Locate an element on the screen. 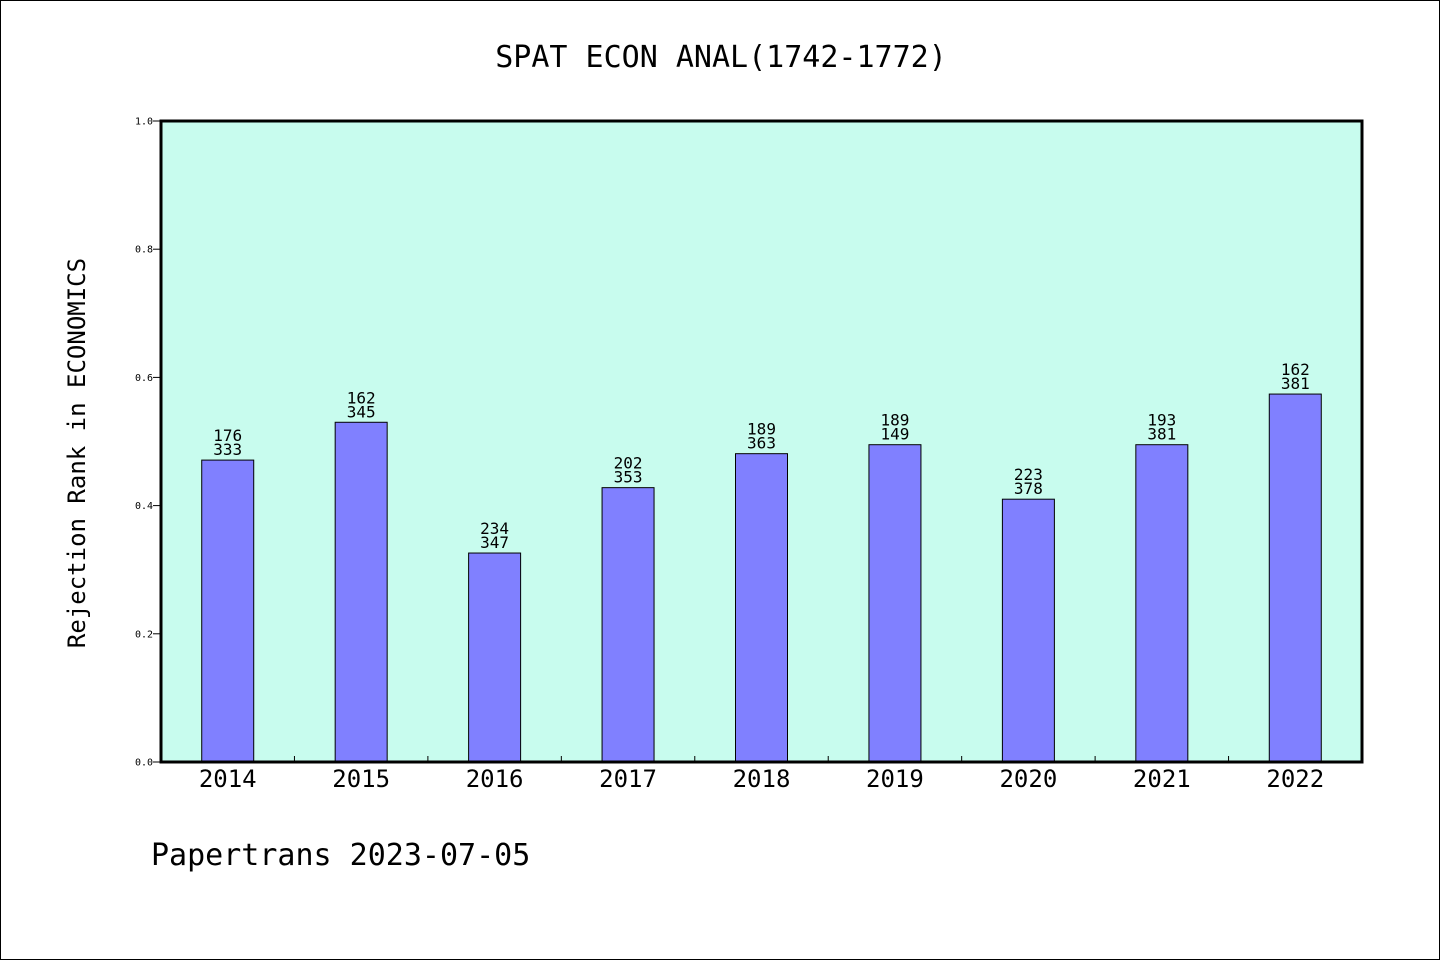 The width and height of the screenshot is (1440, 961). x-tick-label: 2022 is located at coordinates (1295, 779).